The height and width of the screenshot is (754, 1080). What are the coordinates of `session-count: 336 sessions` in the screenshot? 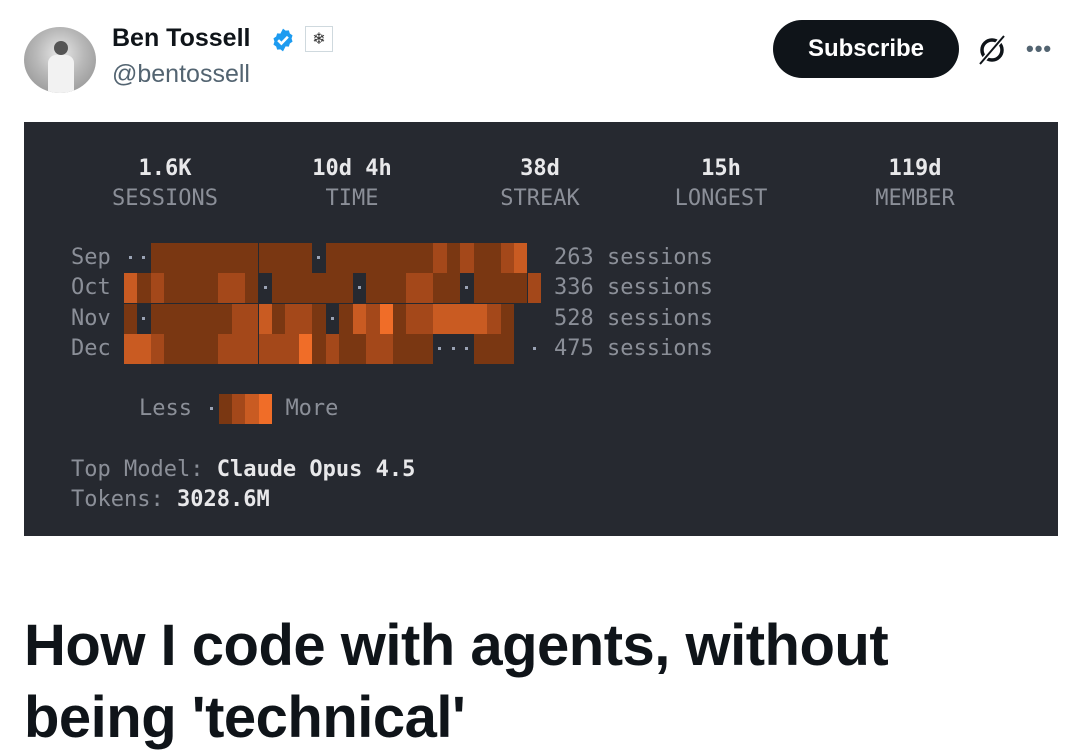 It's located at (633, 288).